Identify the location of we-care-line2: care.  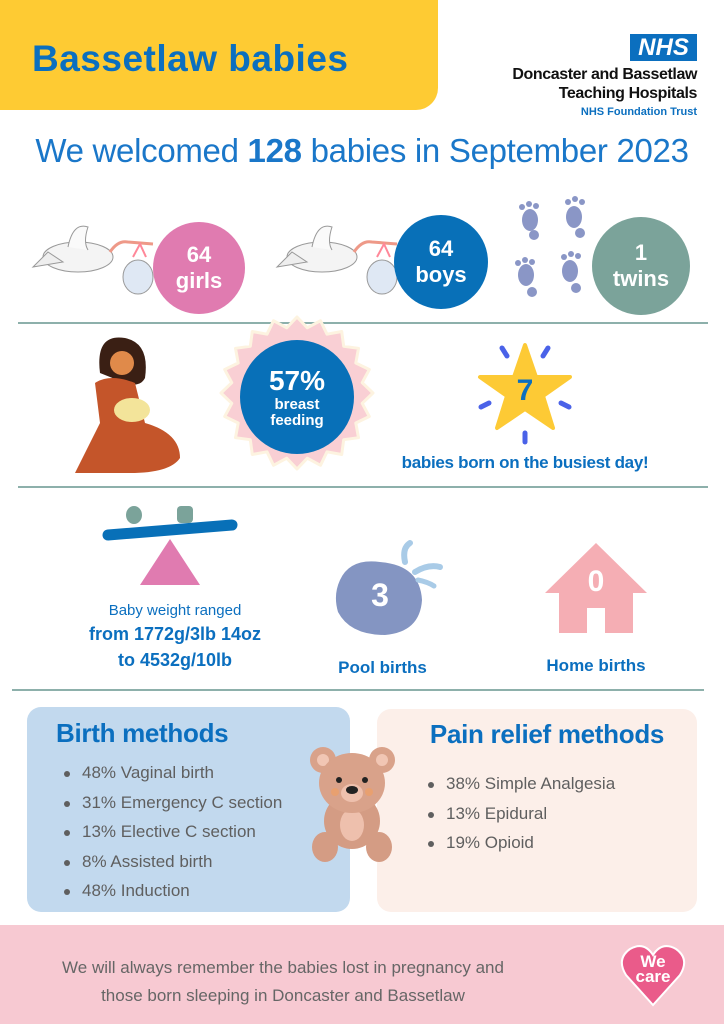
(653, 976).